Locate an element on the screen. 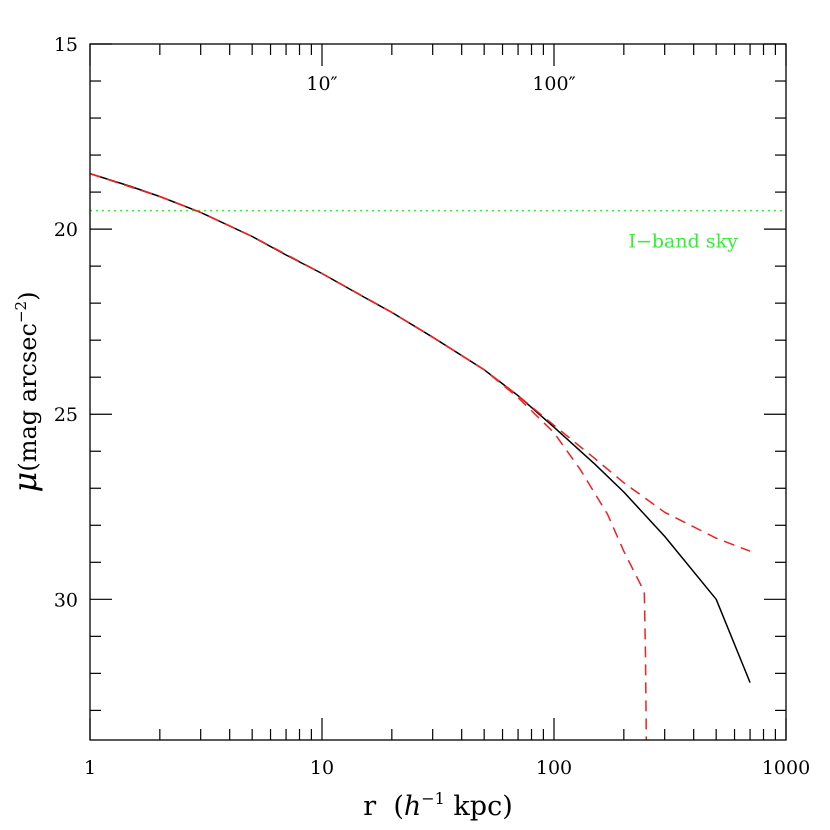  y-axis-label-exponent: −2 is located at coordinates (21, 312).